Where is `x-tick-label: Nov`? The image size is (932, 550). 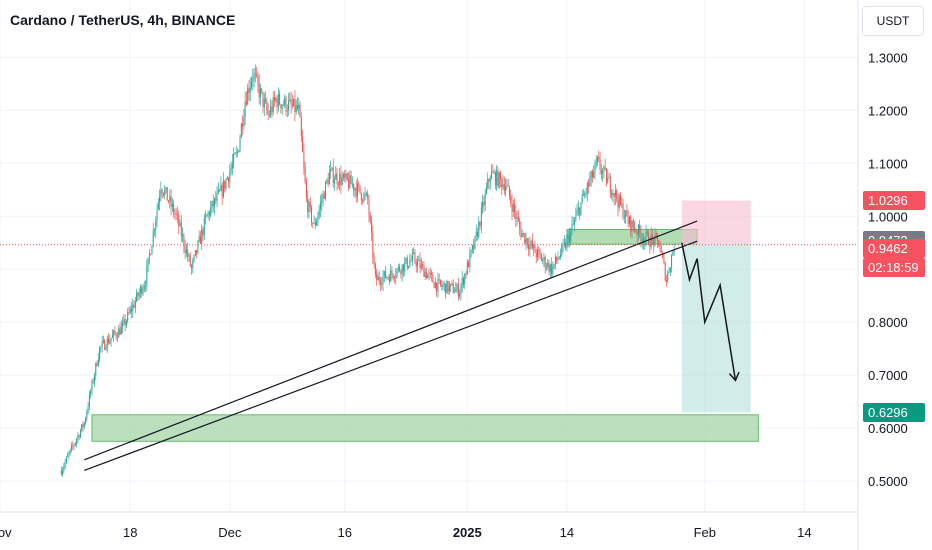
x-tick-label: Nov is located at coordinates (6, 532).